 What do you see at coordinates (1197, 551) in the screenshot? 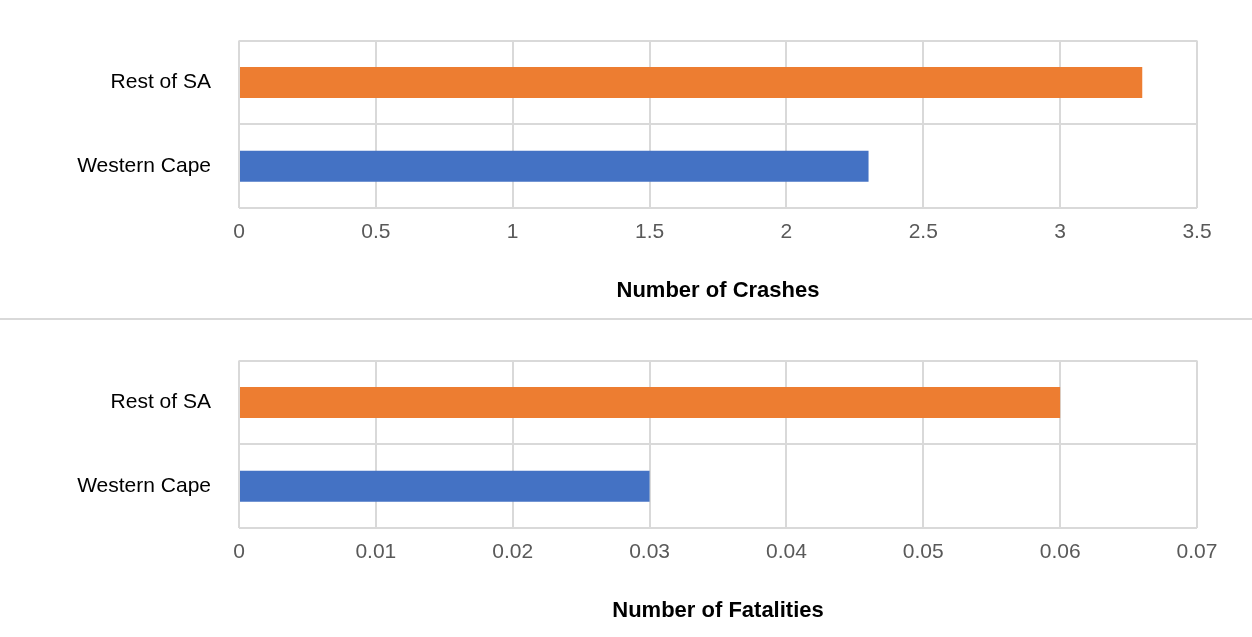
I see `x-tick-label: 0.07` at bounding box center [1197, 551].